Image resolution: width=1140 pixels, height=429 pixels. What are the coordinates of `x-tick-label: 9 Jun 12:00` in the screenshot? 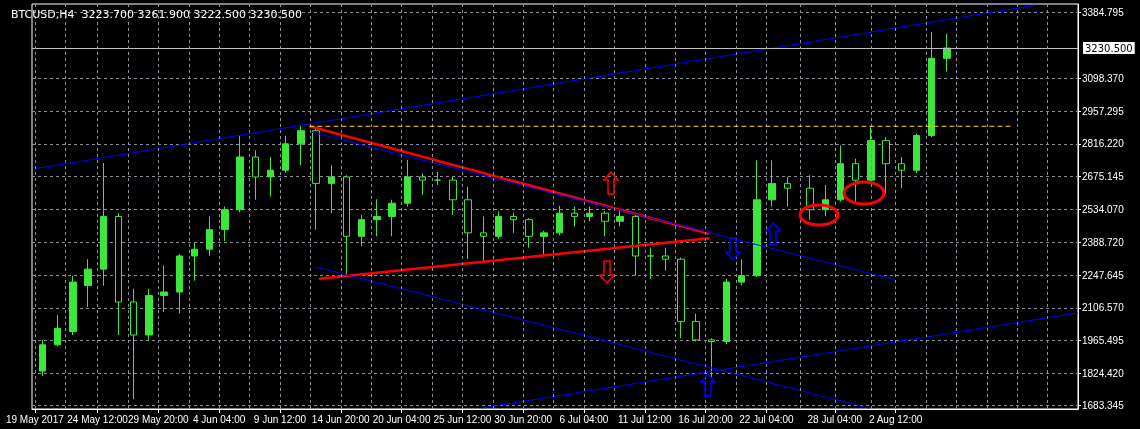 It's located at (280, 419).